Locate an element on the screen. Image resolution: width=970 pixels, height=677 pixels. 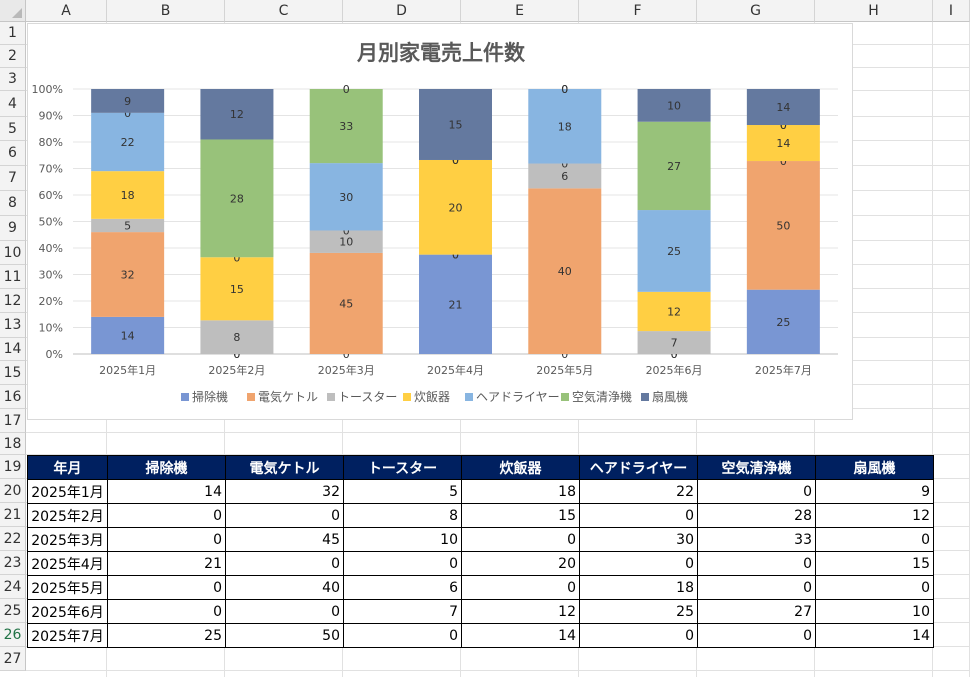
row-header-2: 2 is located at coordinates (13, 56).